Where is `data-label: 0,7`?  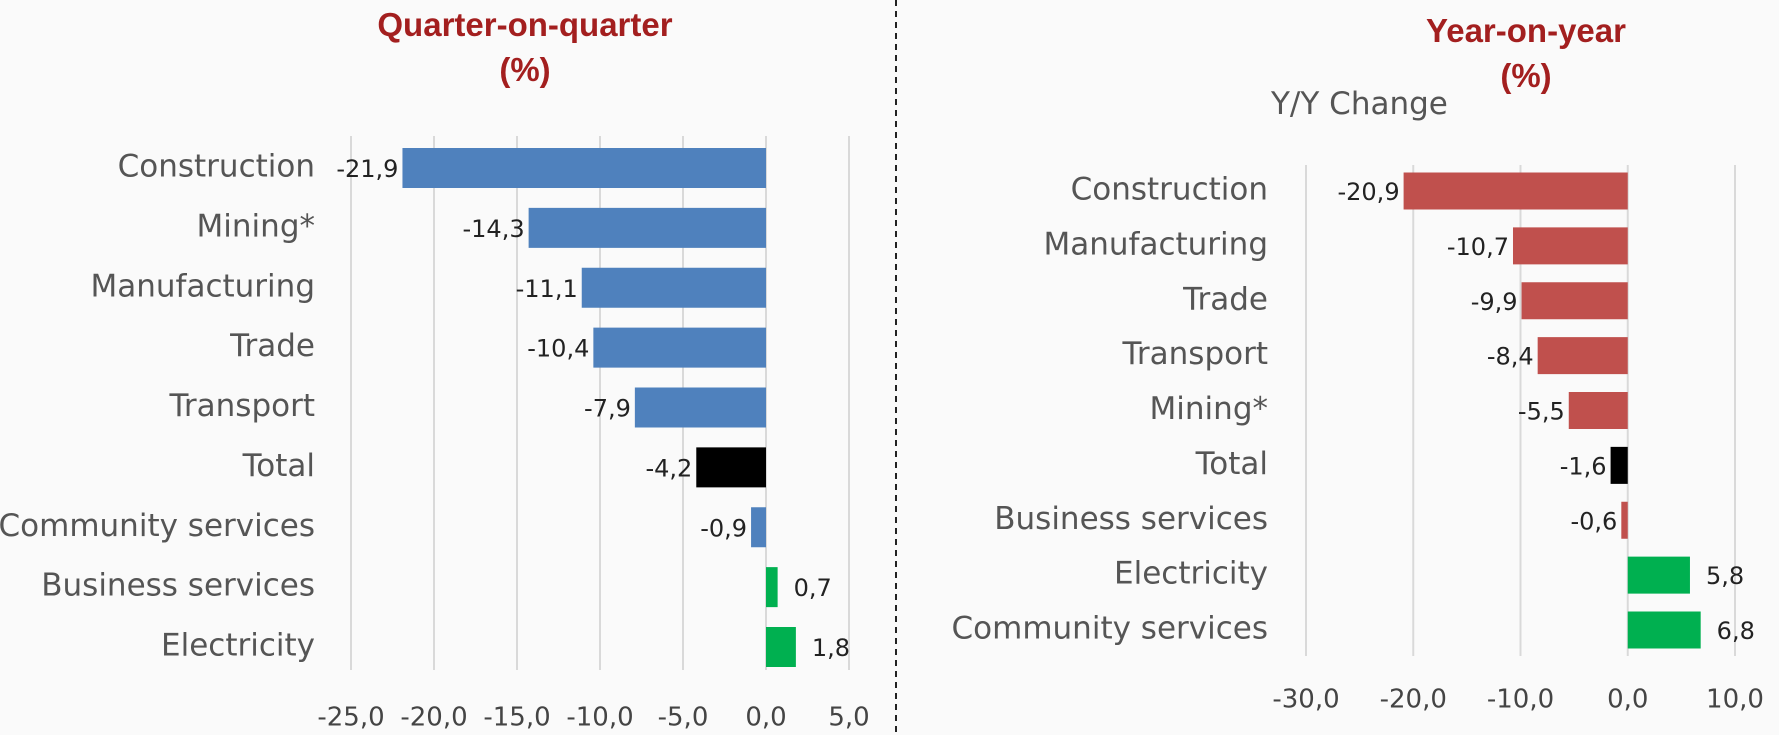 data-label: 0,7 is located at coordinates (813, 588).